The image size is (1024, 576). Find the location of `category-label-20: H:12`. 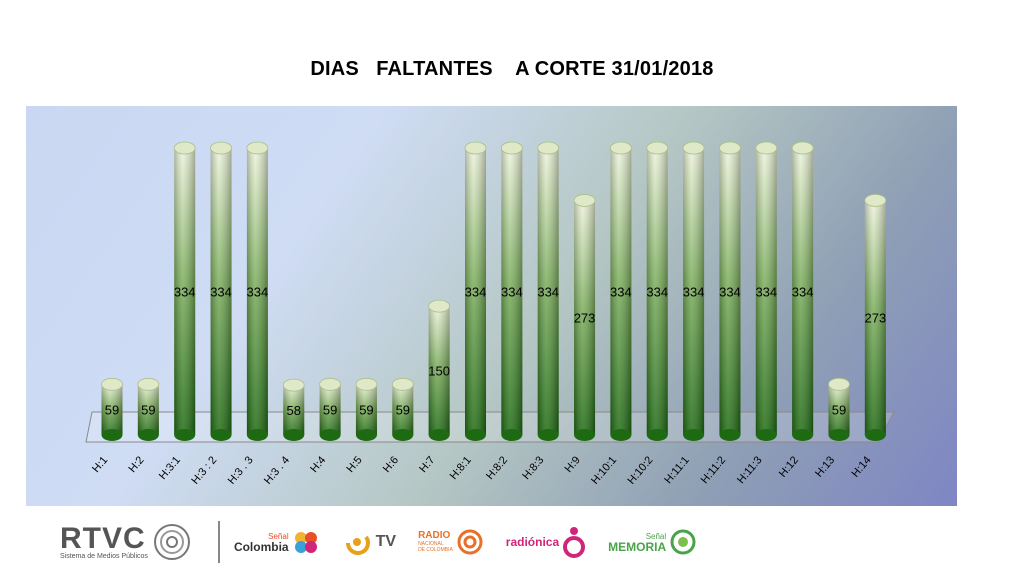

category-label-20: H:12 is located at coordinates (789, 467).